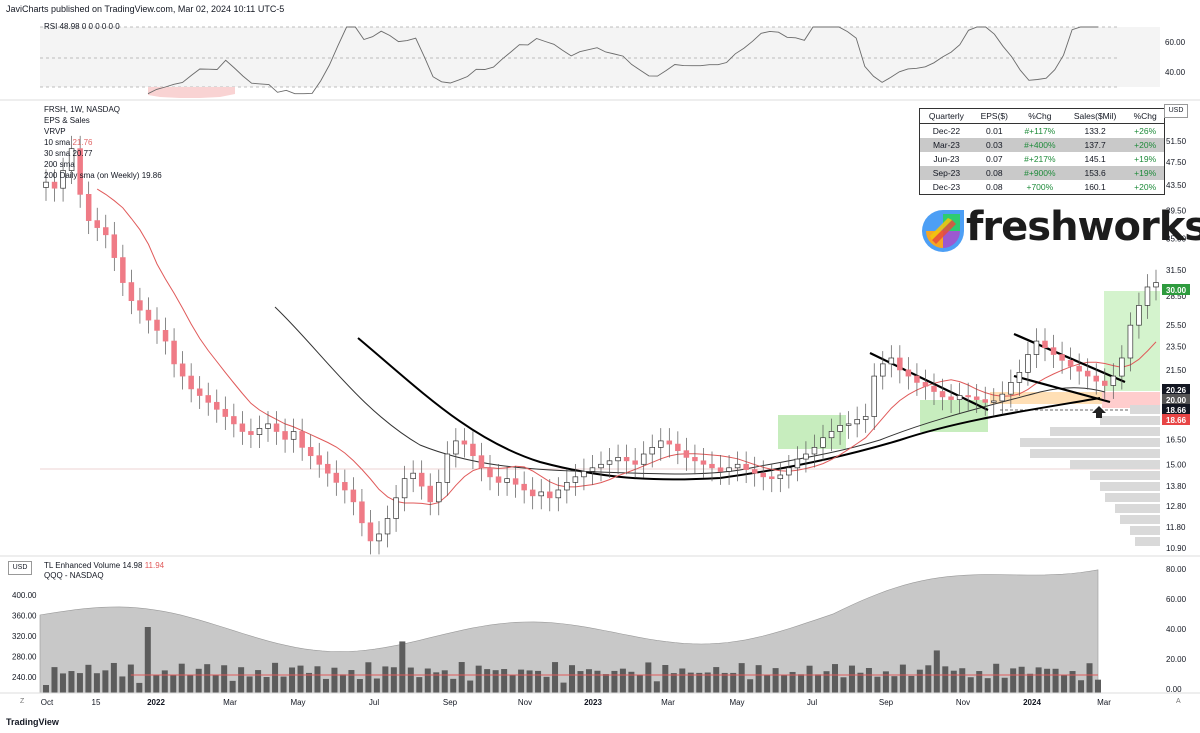 Image resolution: width=1200 pixels, height=733 pixels. What do you see at coordinates (943, 231) in the screenshot?
I see `freshworks-logo-icon` at bounding box center [943, 231].